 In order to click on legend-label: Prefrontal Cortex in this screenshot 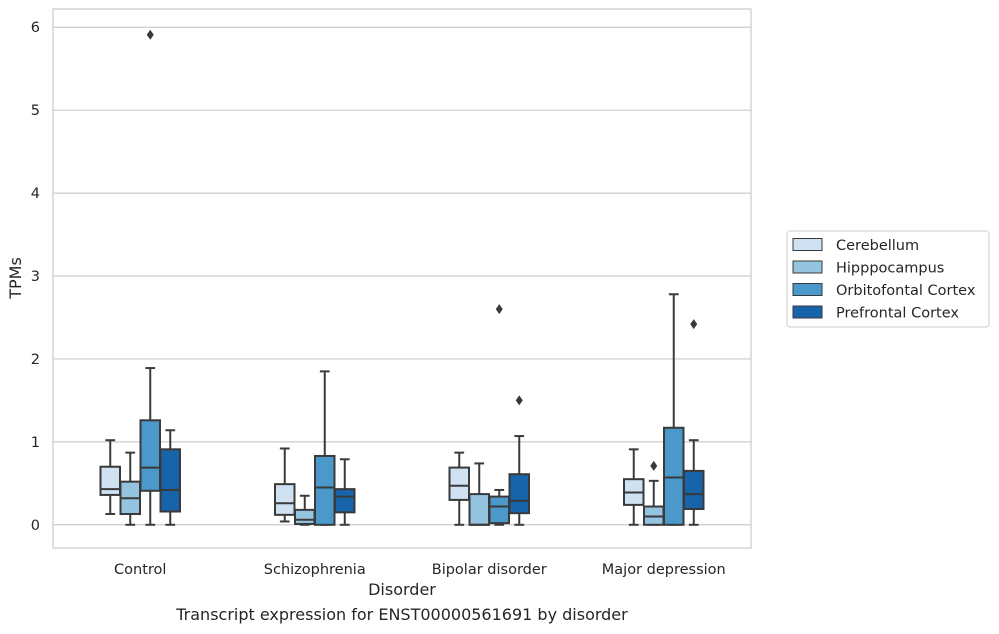, I will do `click(897, 314)`.